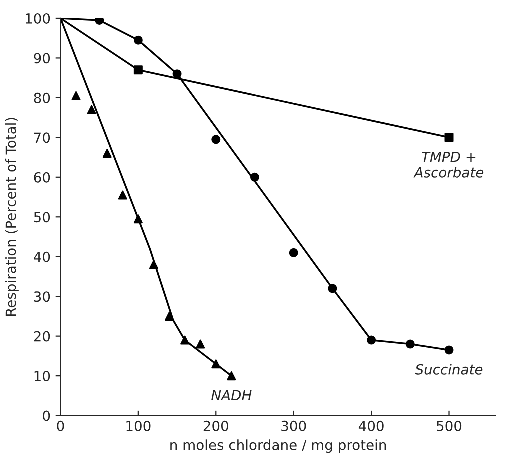 The image size is (506, 462). I want to click on x-tick-label: 400, so click(371, 426).